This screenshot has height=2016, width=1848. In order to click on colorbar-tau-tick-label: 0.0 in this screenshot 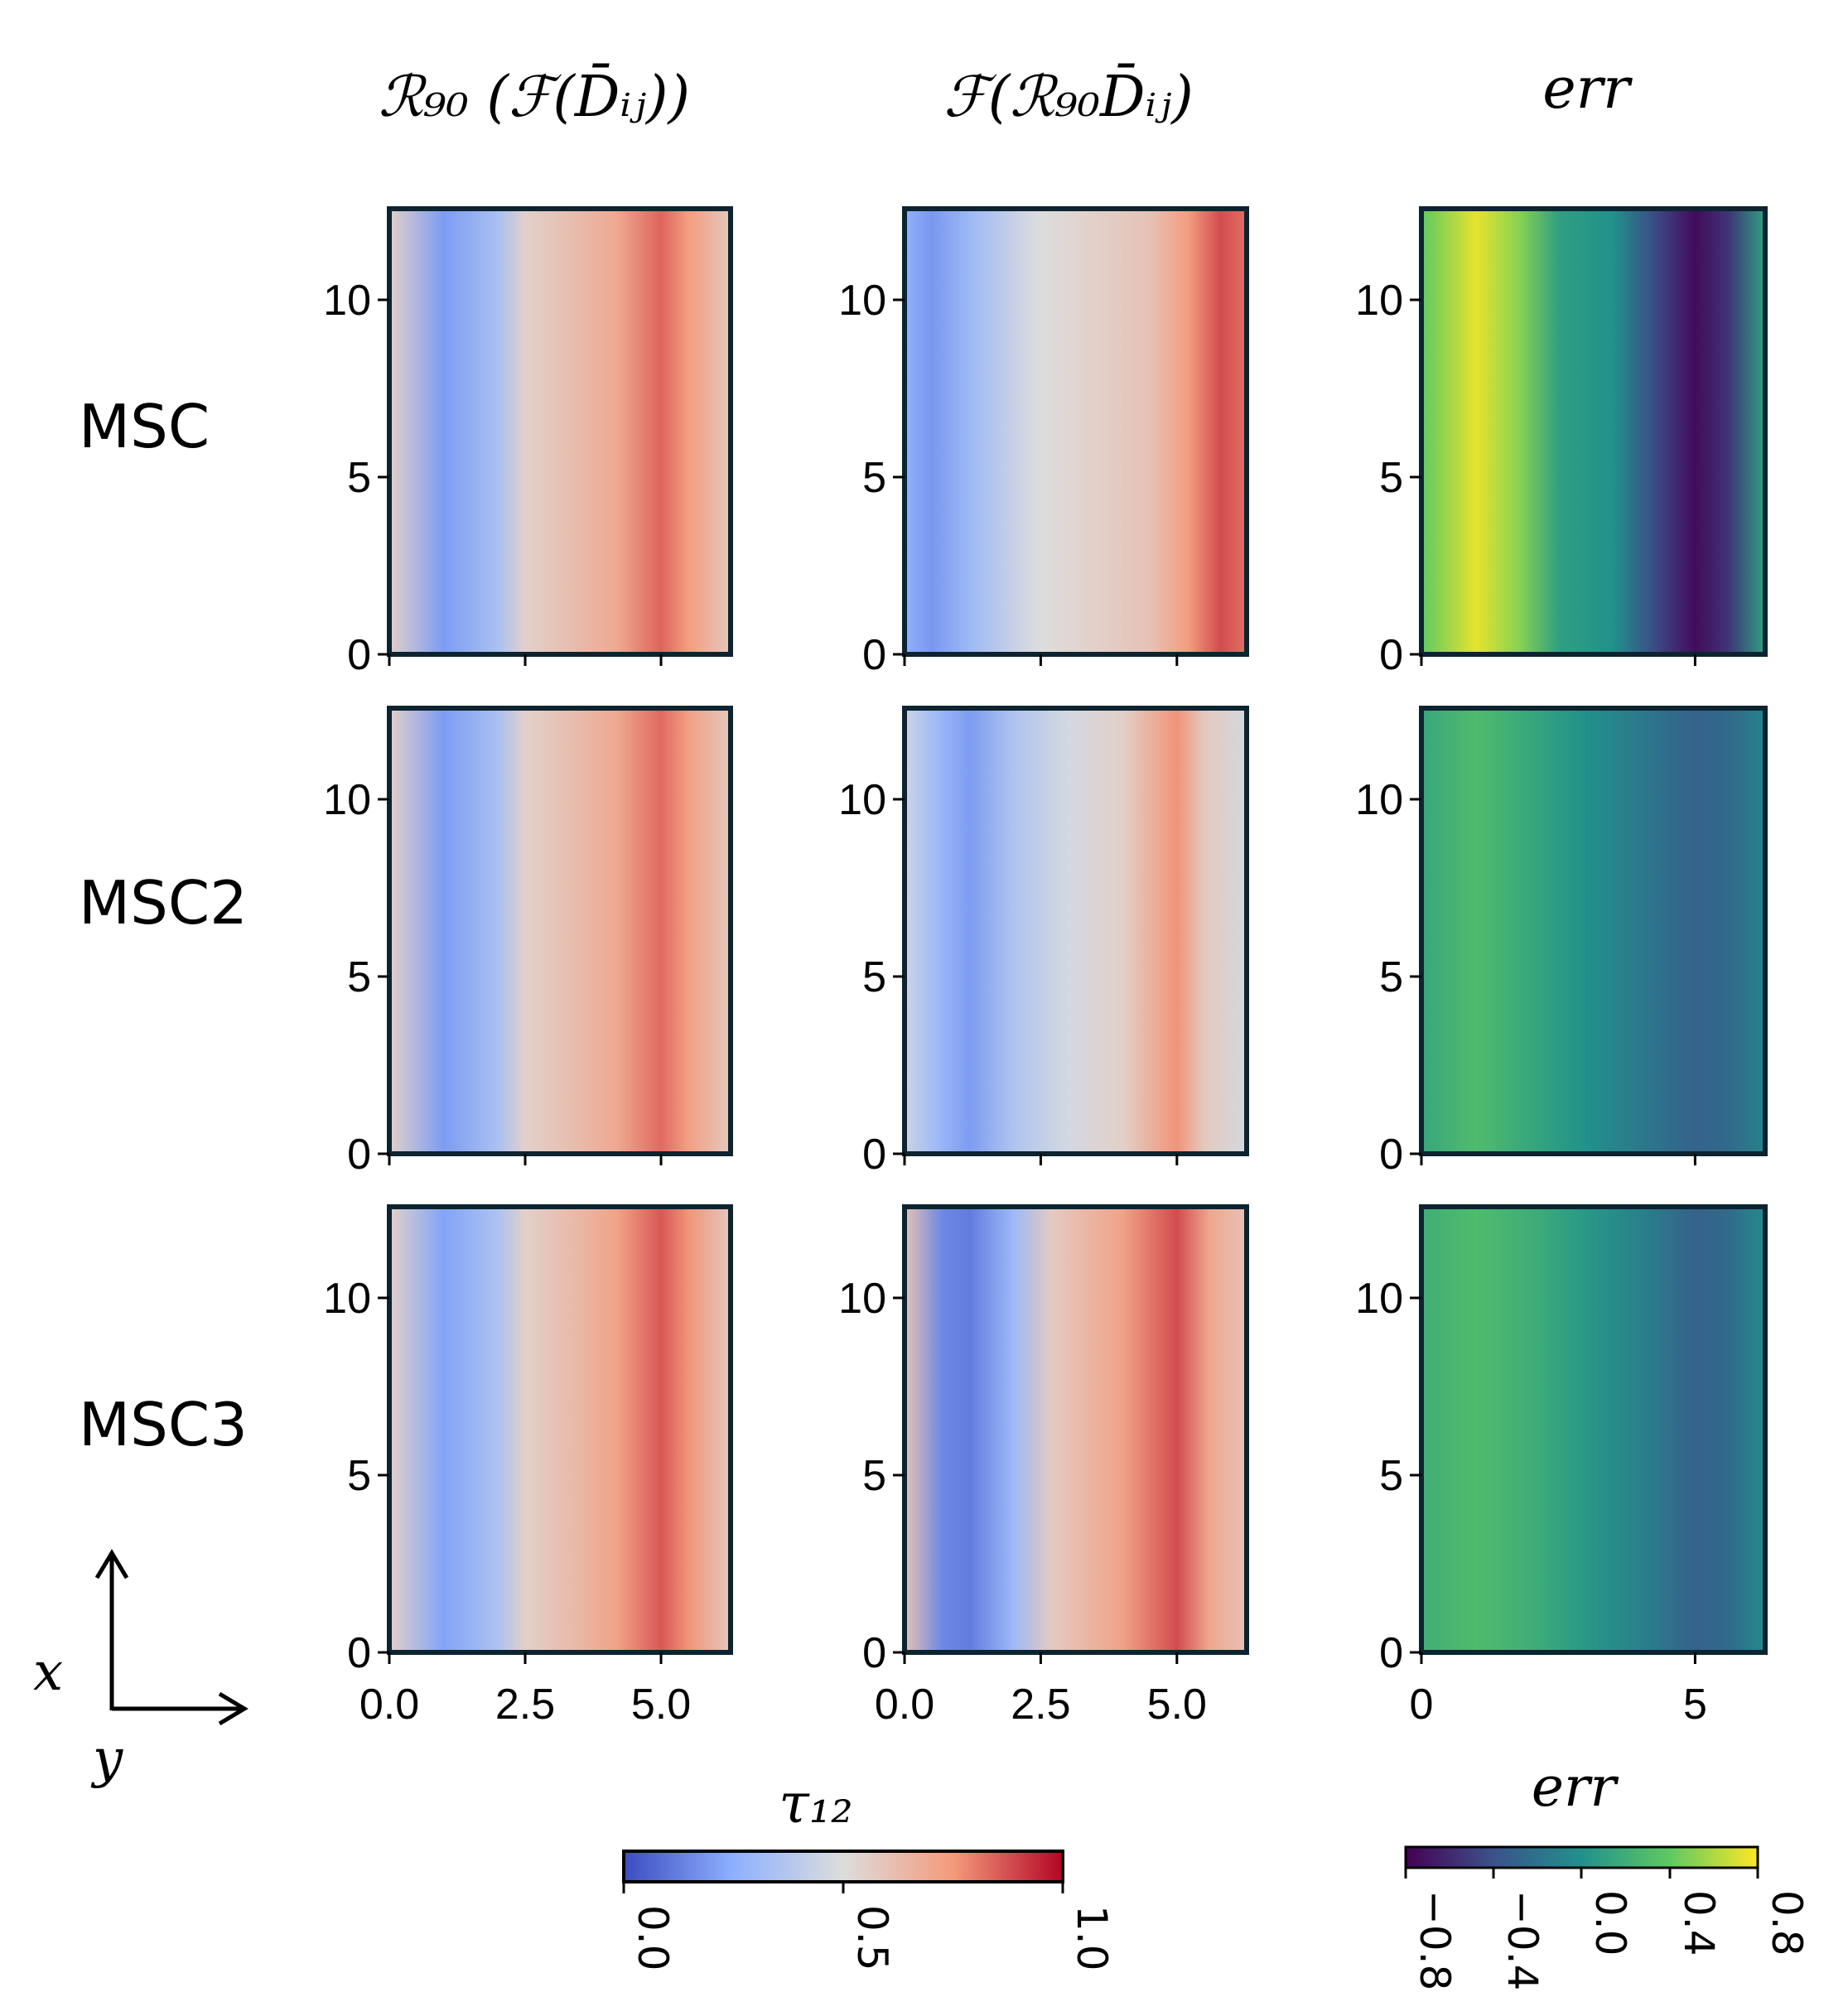, I will do `click(653, 1938)`.